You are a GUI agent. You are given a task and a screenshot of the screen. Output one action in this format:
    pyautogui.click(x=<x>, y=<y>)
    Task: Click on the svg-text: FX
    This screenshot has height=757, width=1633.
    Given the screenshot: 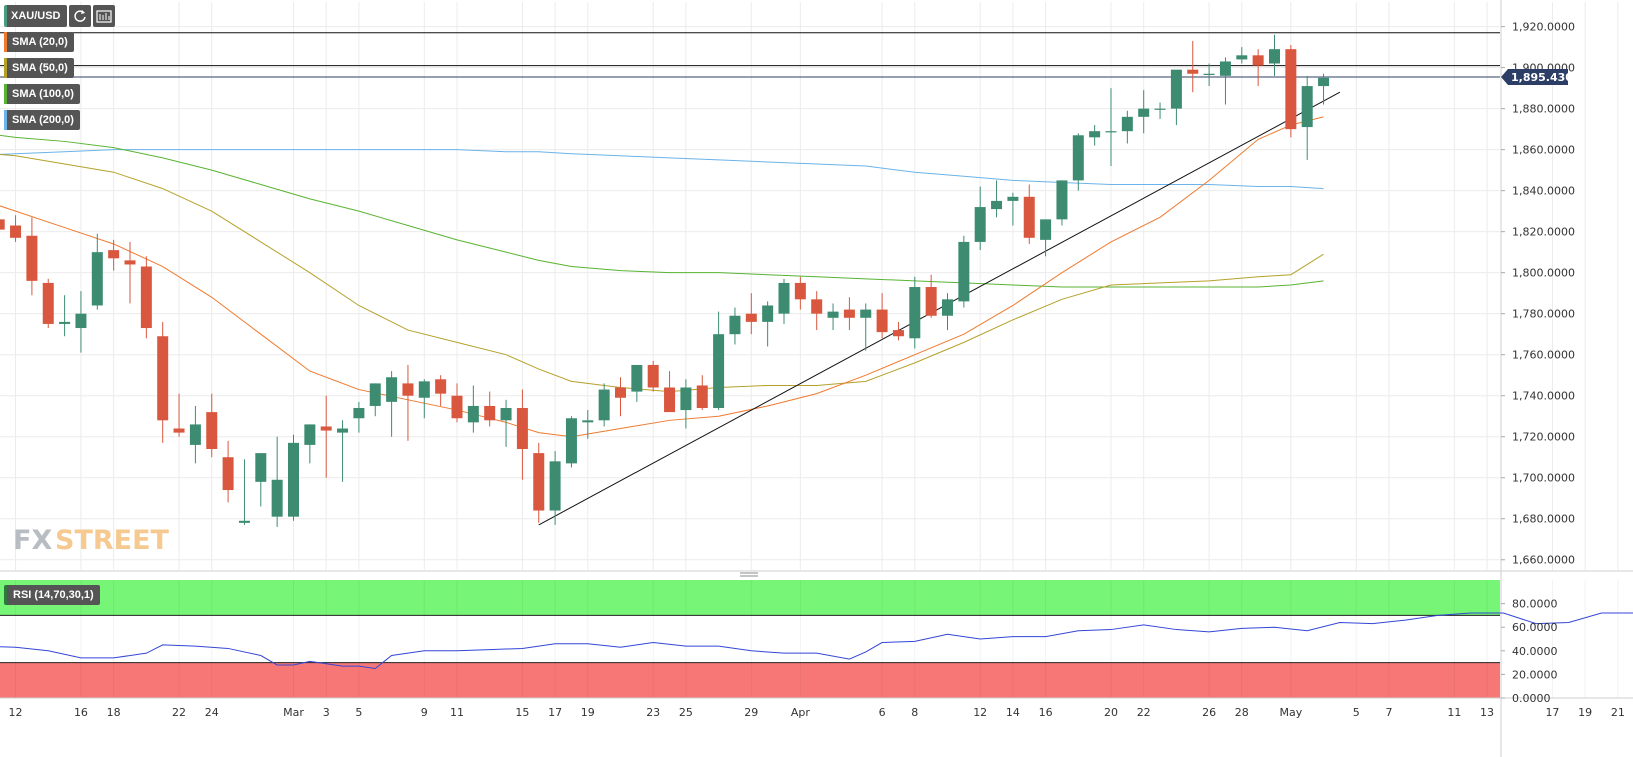 What is the action you would take?
    pyautogui.click(x=32, y=540)
    